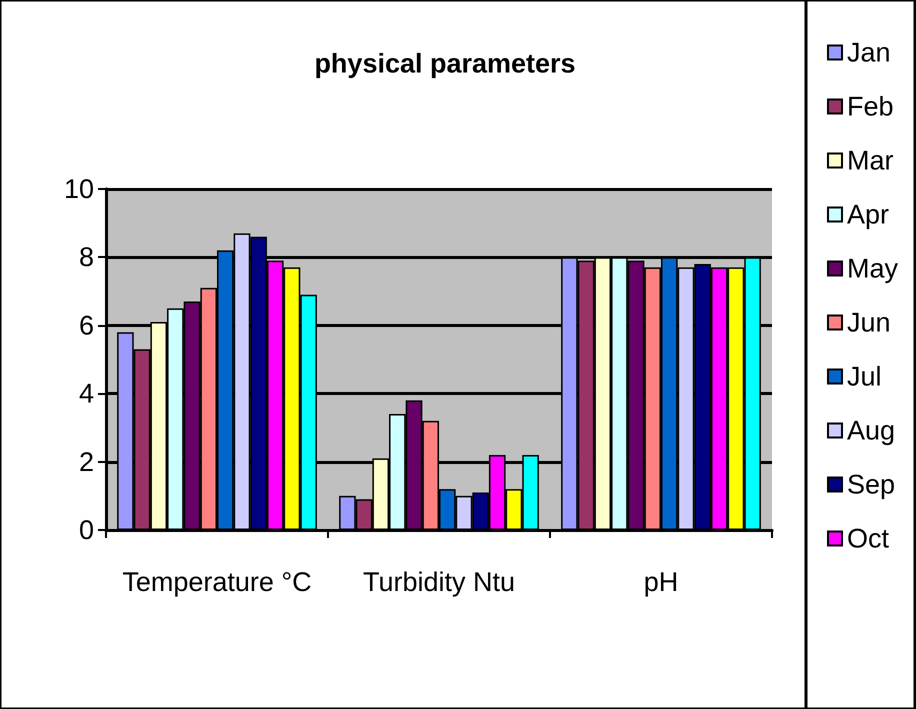  I want to click on legend-label: Sep, so click(871, 485).